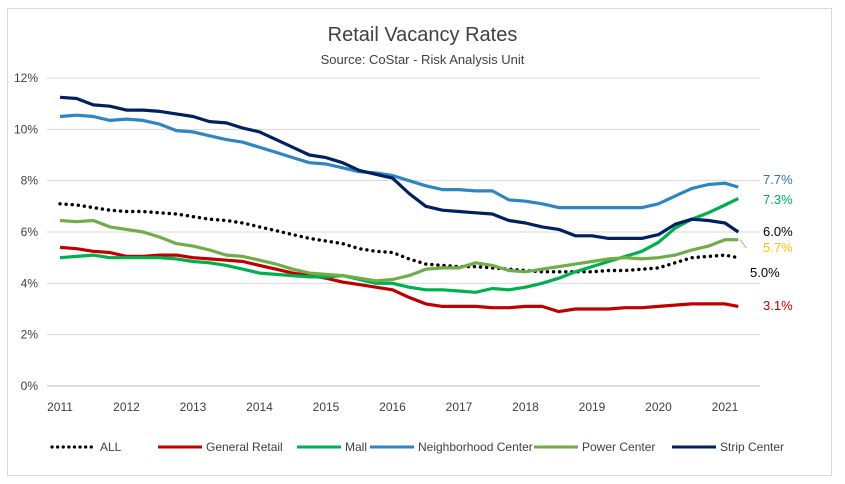 The width and height of the screenshot is (845, 484). I want to click on legend-label: ALL, so click(111, 447).